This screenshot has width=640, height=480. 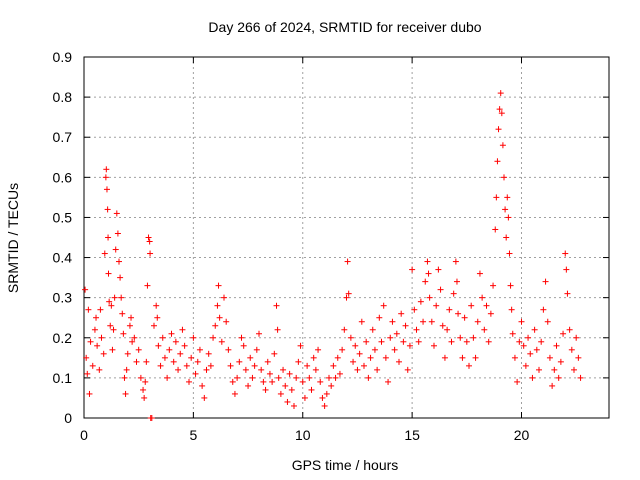 I want to click on y-axis-title: SRMTID / TECUs, so click(x=13, y=238).